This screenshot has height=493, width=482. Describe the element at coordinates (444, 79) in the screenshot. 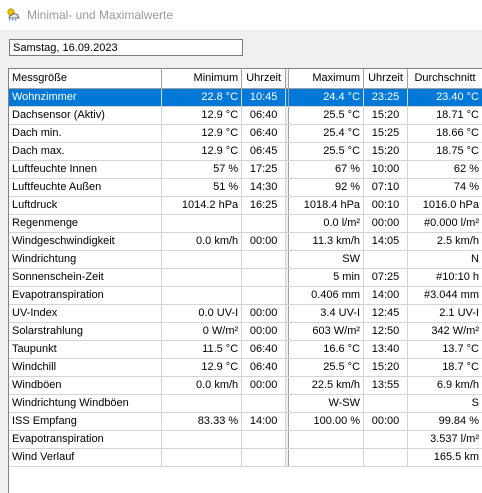

I see `header-durchschnitt: Durchschnitt` at that location.